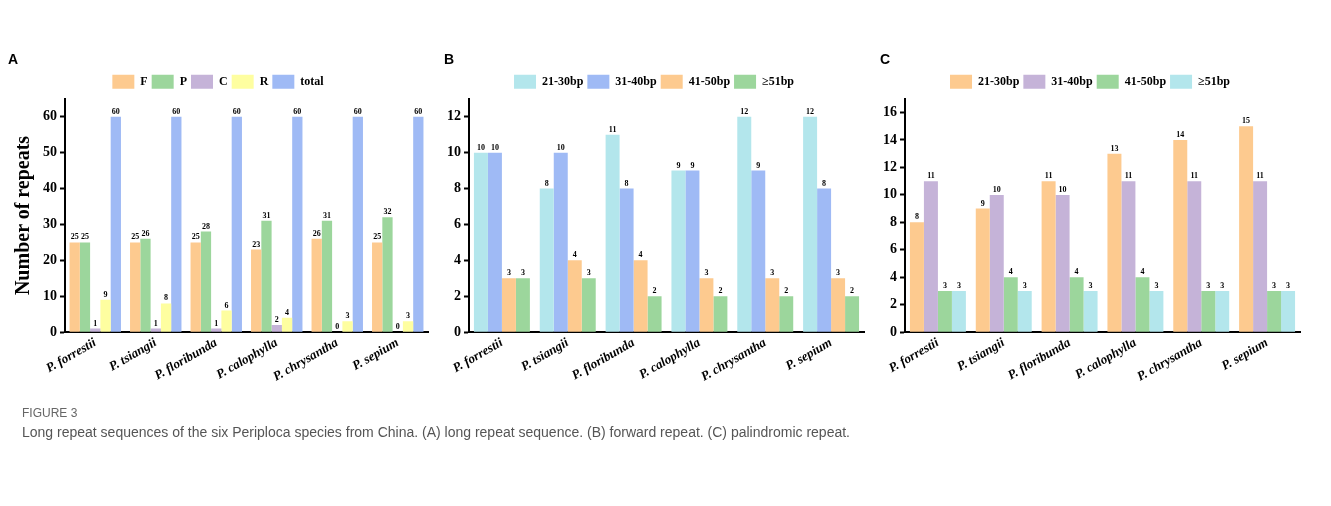 This screenshot has height=506, width=1331. Describe the element at coordinates (1180, 135) in the screenshot. I see `data-label: 14` at that location.